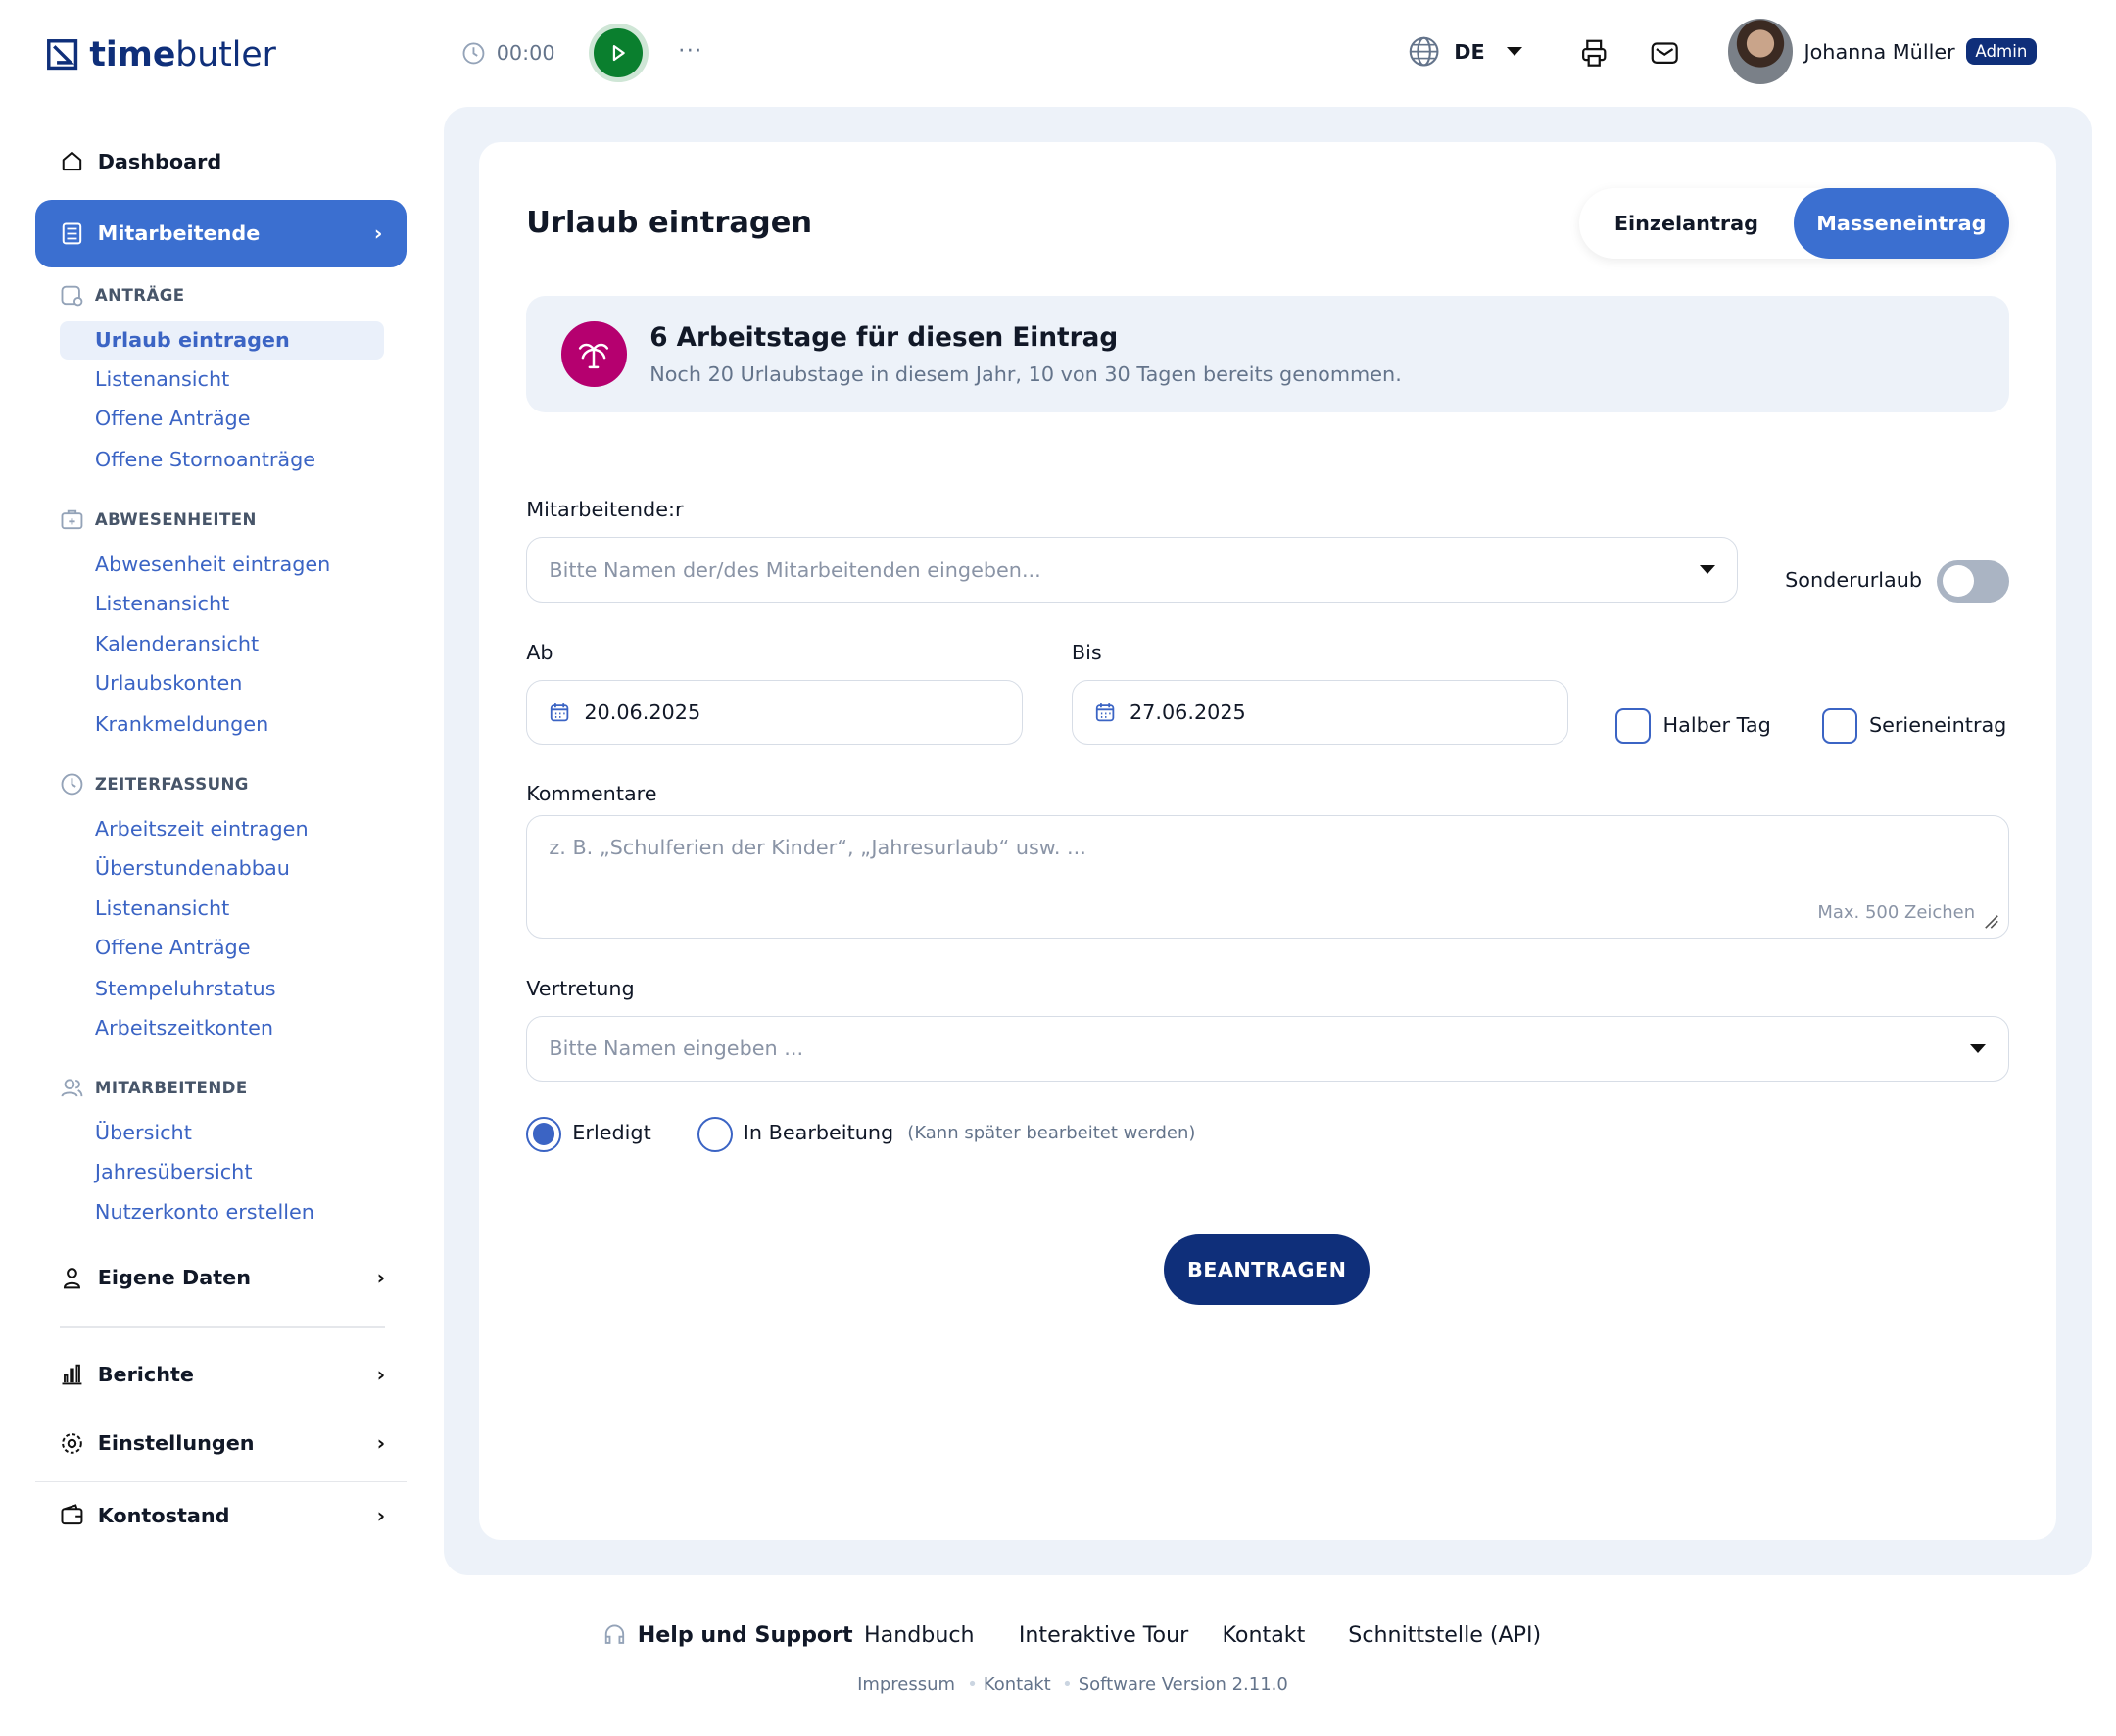  Describe the element at coordinates (173, 1171) in the screenshot. I see `sidebar-link: Jahresübersicht` at that location.